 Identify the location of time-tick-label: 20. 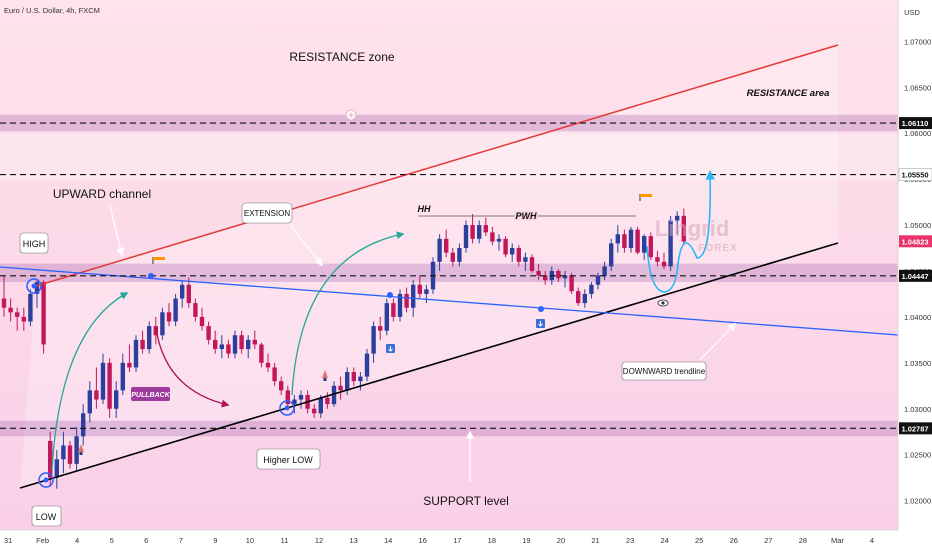
(561, 540).